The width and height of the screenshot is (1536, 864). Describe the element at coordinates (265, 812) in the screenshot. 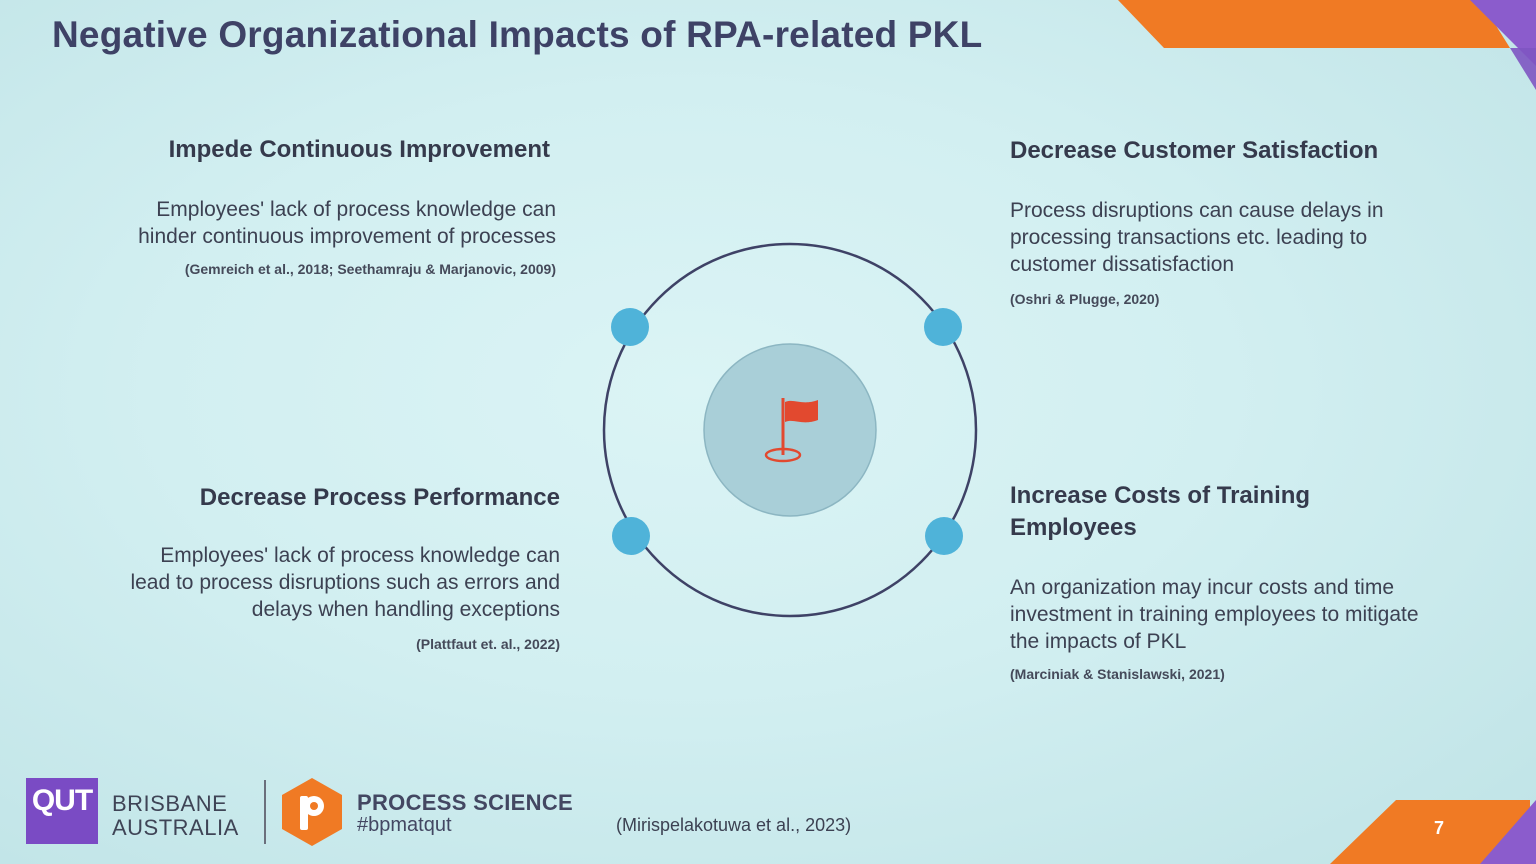

I see `footer-divider` at that location.